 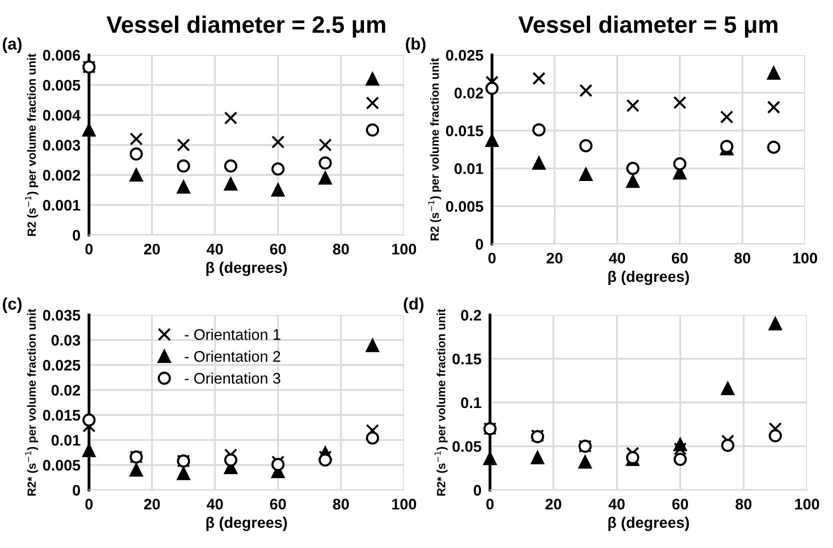 I want to click on chart-title: Vessel diameter = 2.5 μm, so click(x=246, y=27).